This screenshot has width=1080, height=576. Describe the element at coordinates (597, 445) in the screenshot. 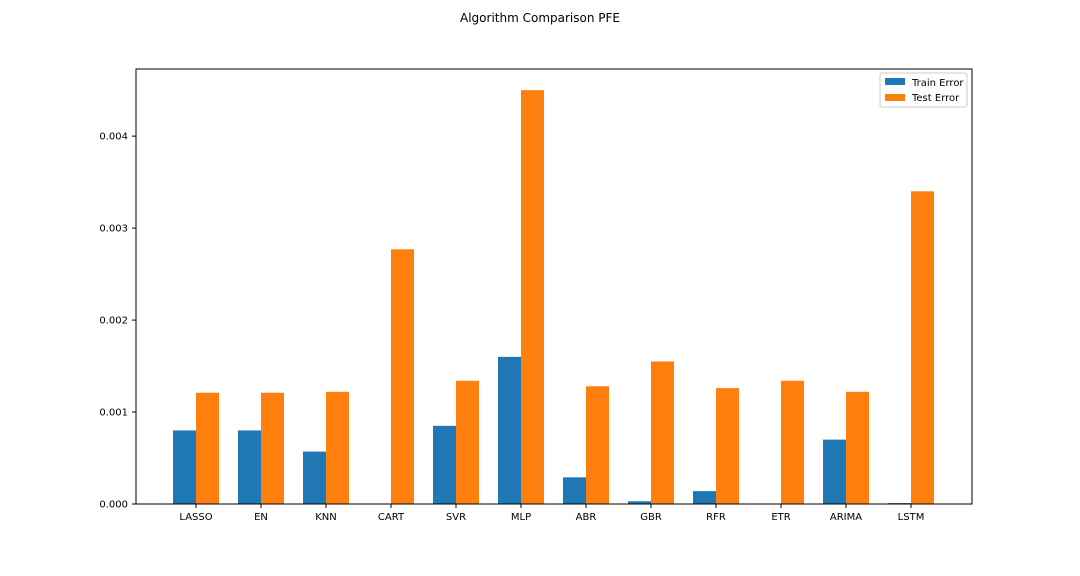

I see `bar-test-error-abr` at that location.